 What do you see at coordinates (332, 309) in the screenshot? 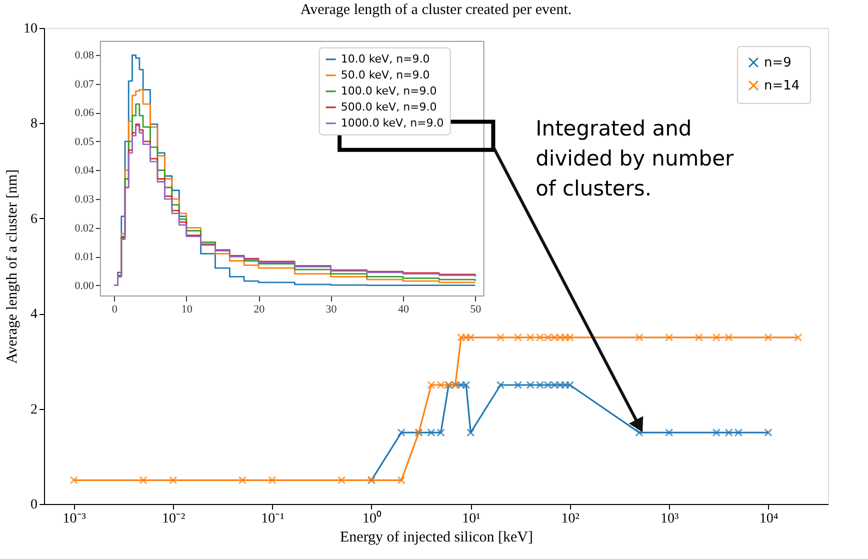
I see `x-tick-label: 30` at bounding box center [332, 309].